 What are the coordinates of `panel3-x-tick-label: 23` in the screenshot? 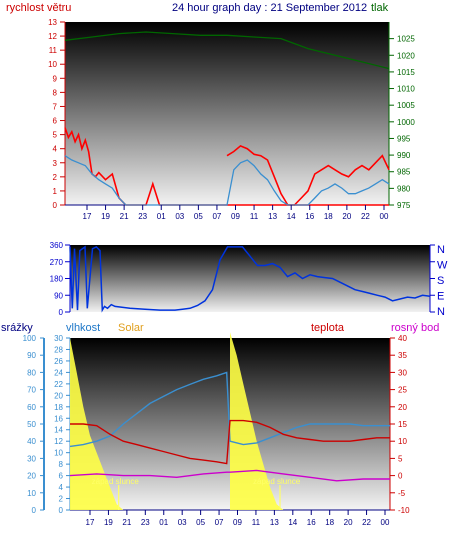 It's located at (145, 522).